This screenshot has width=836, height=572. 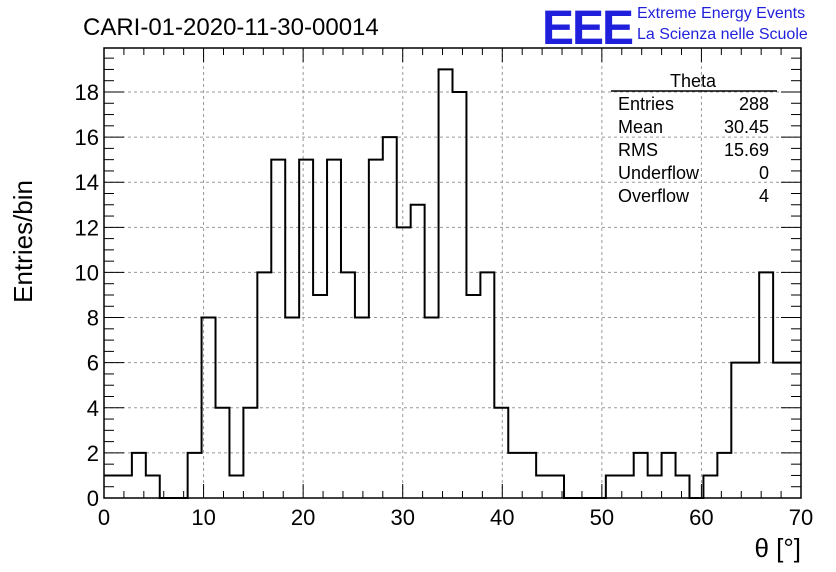 I want to click on stats-row-label: Overflow, so click(x=654, y=196).